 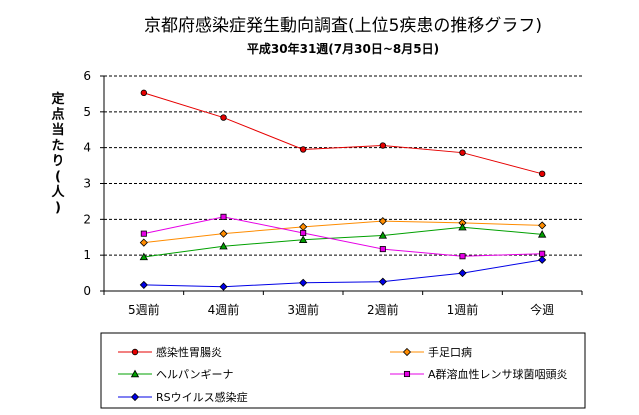 What do you see at coordinates (463, 309) in the screenshot?
I see `x-tick-label: 1週前` at bounding box center [463, 309].